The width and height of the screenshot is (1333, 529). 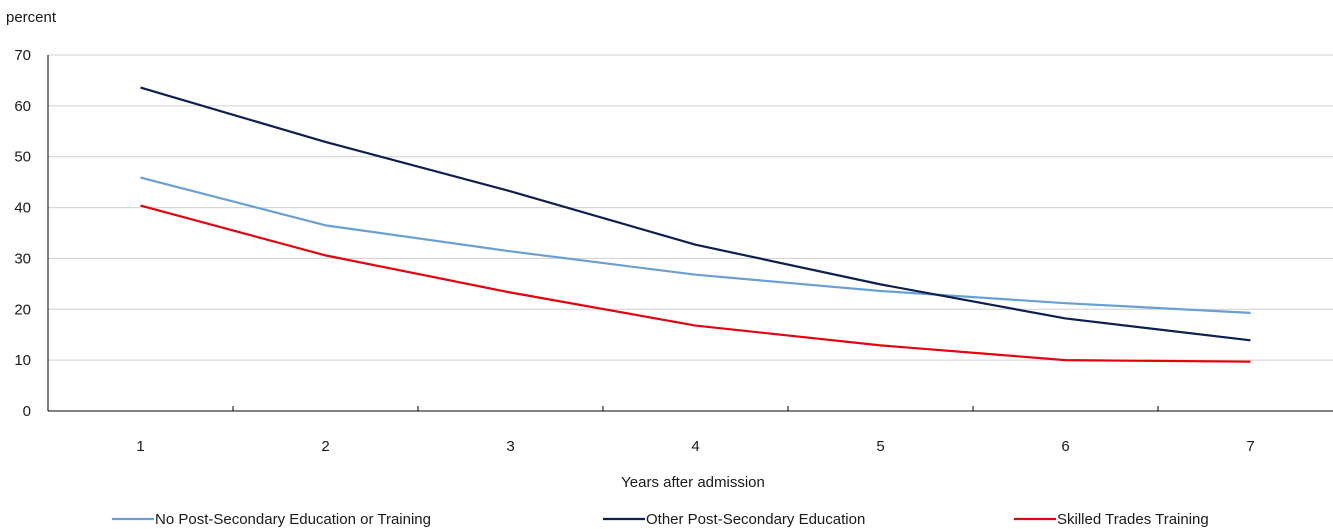 I want to click on x-tick-label: 3, so click(x=510, y=446).